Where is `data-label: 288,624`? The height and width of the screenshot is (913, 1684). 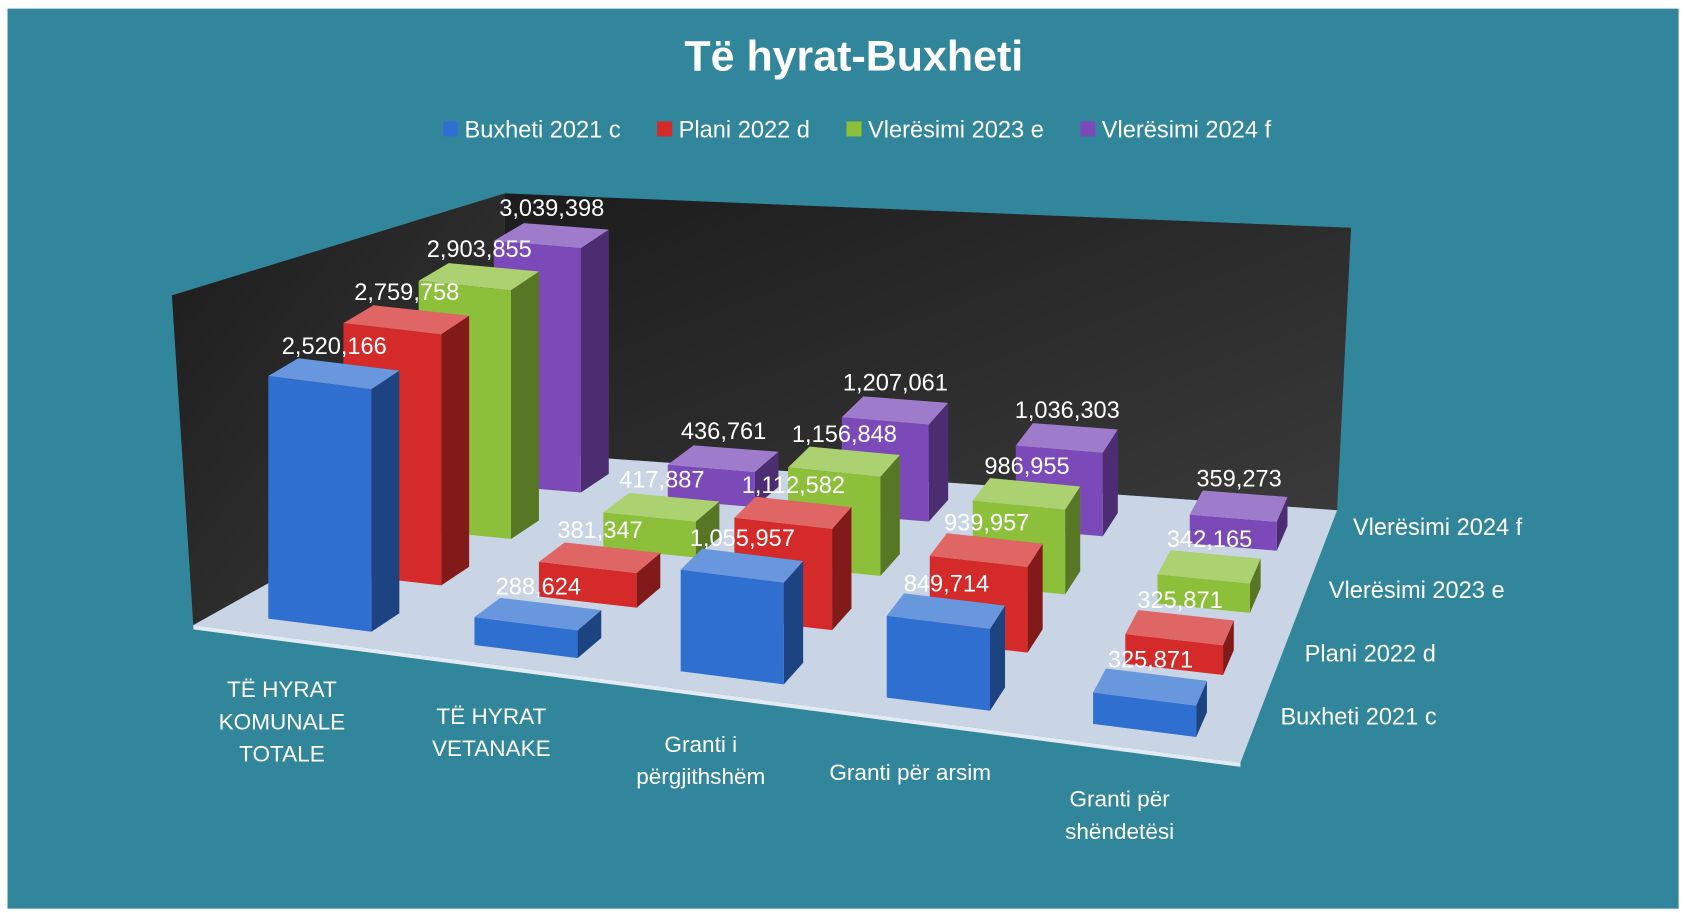
data-label: 288,624 is located at coordinates (538, 587).